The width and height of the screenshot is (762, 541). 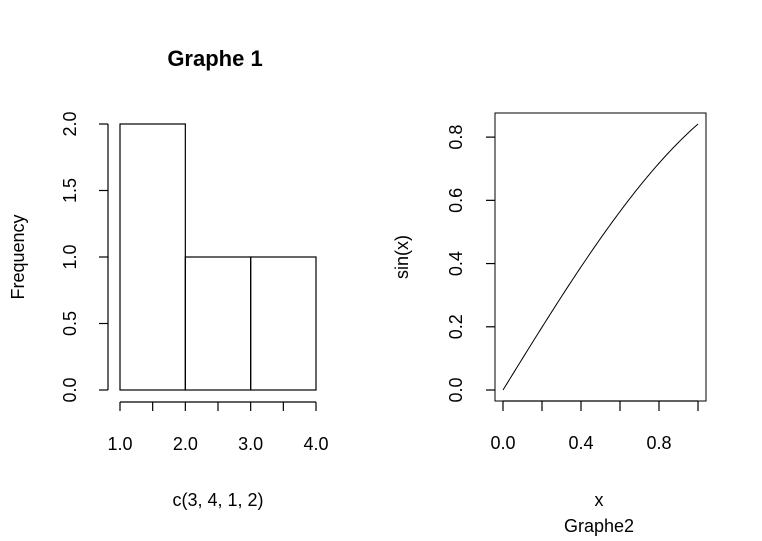 What do you see at coordinates (599, 526) in the screenshot?
I see `sine-sublabel: Graphe2` at bounding box center [599, 526].